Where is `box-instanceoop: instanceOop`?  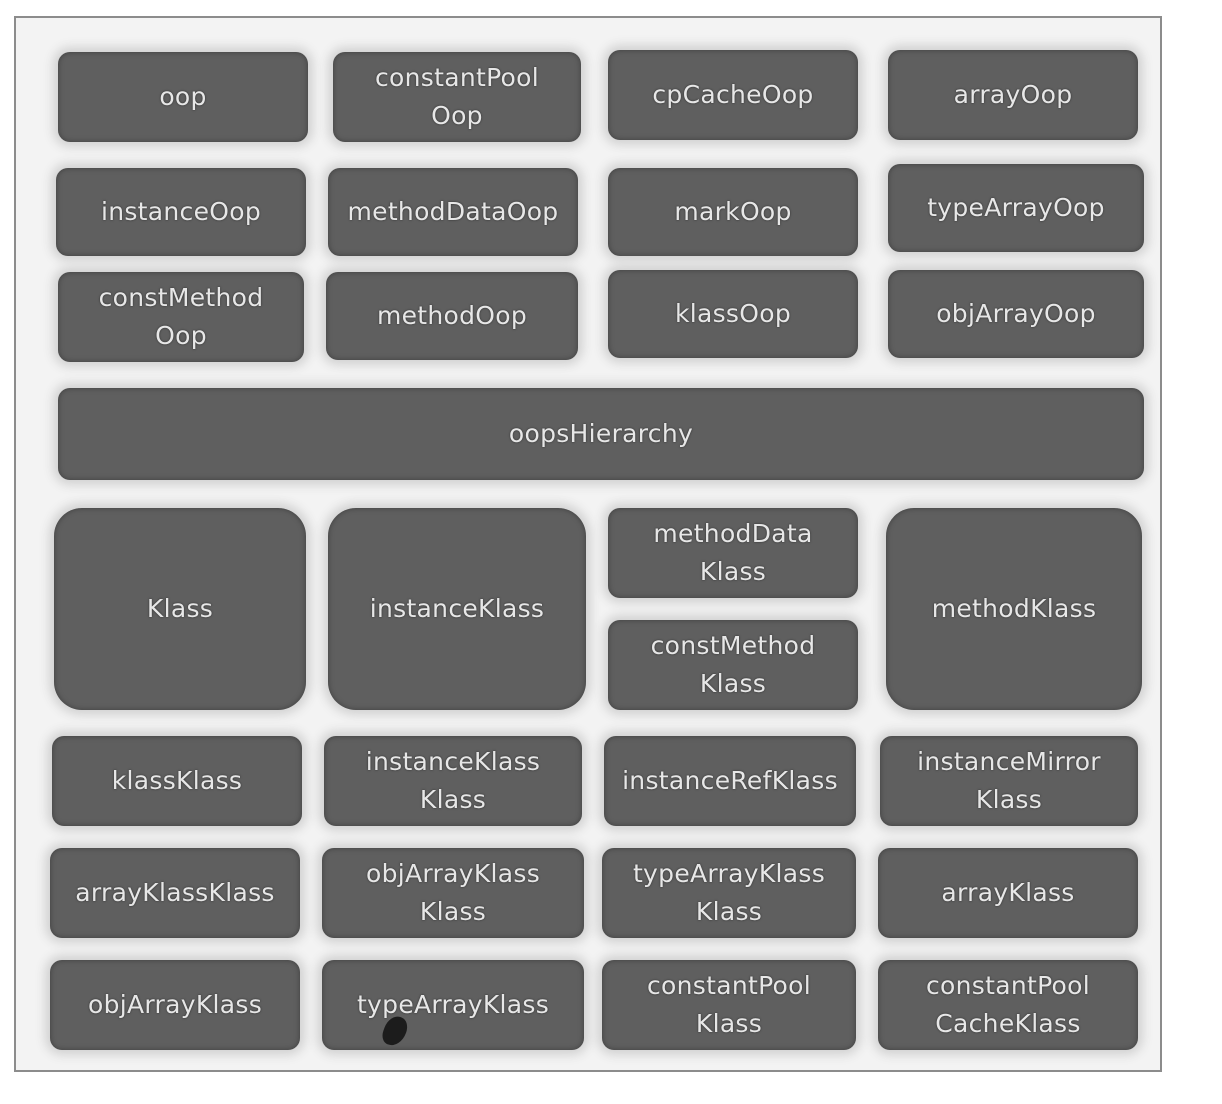 box-instanceoop: instanceOop is located at coordinates (181, 212).